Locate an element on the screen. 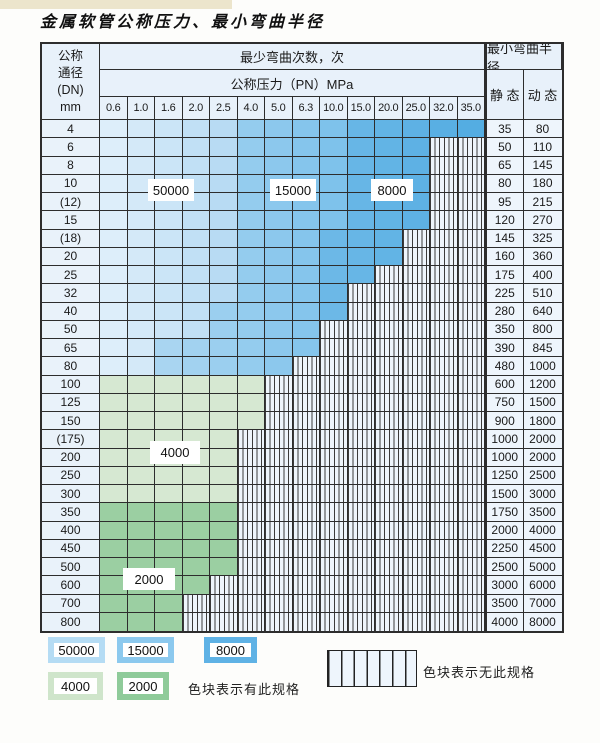 This screenshot has height=743, width=600. legend-no-spec-swatch is located at coordinates (372, 668).